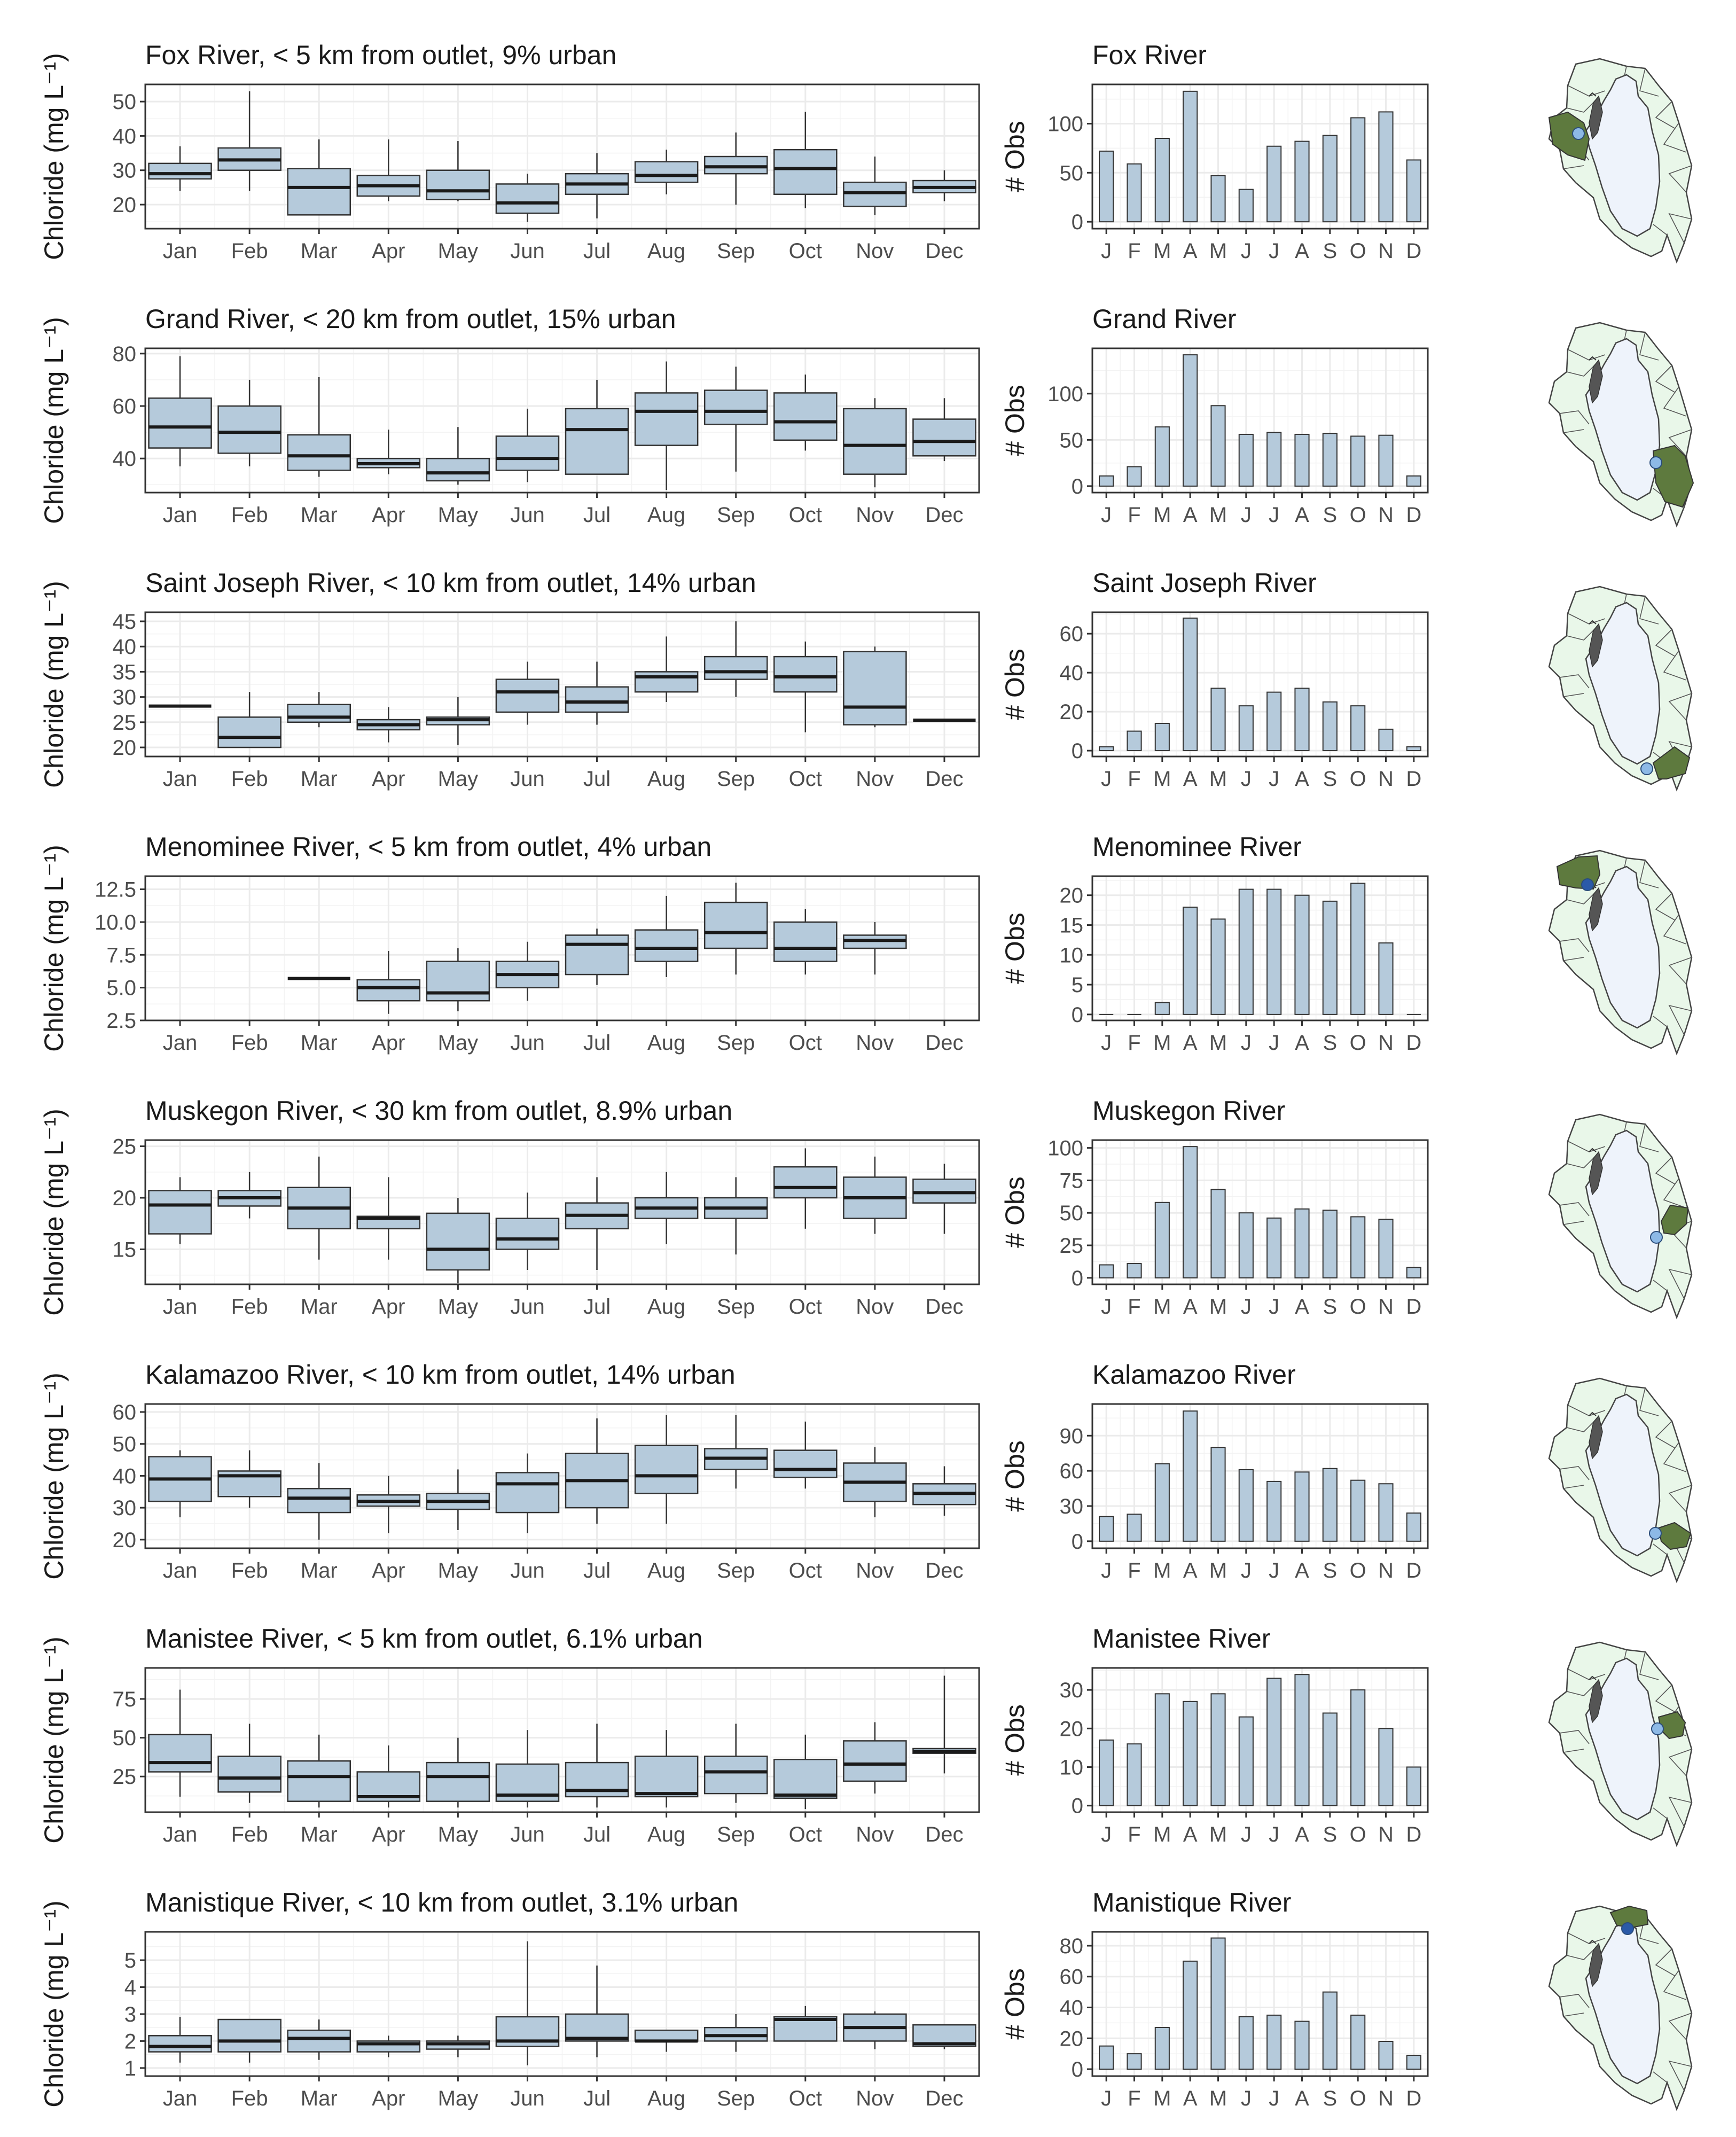  I want to click on x-tick-label: S, so click(1330, 779).